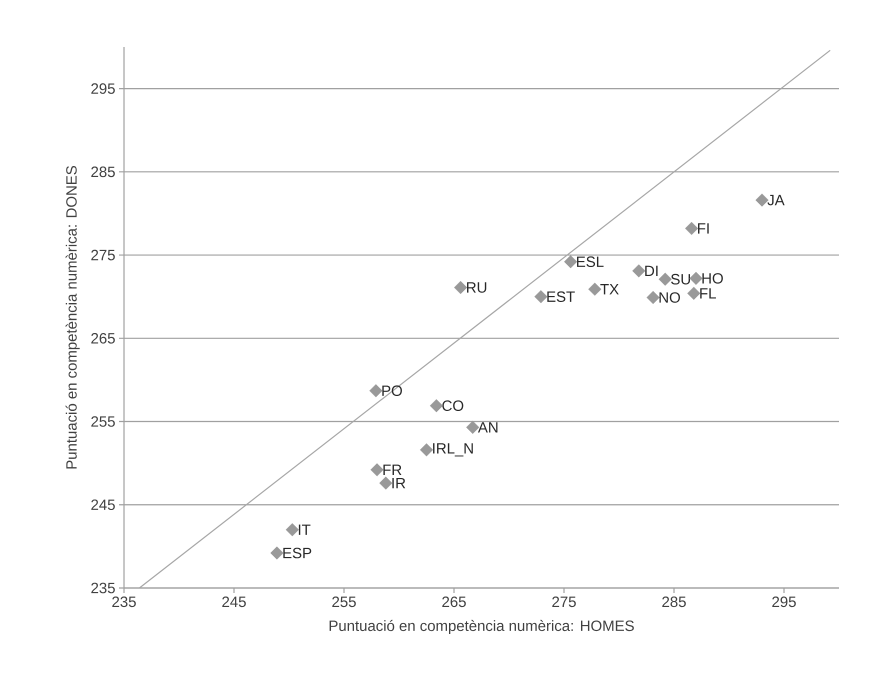  I want to click on annotation: ESP, so click(297, 553).